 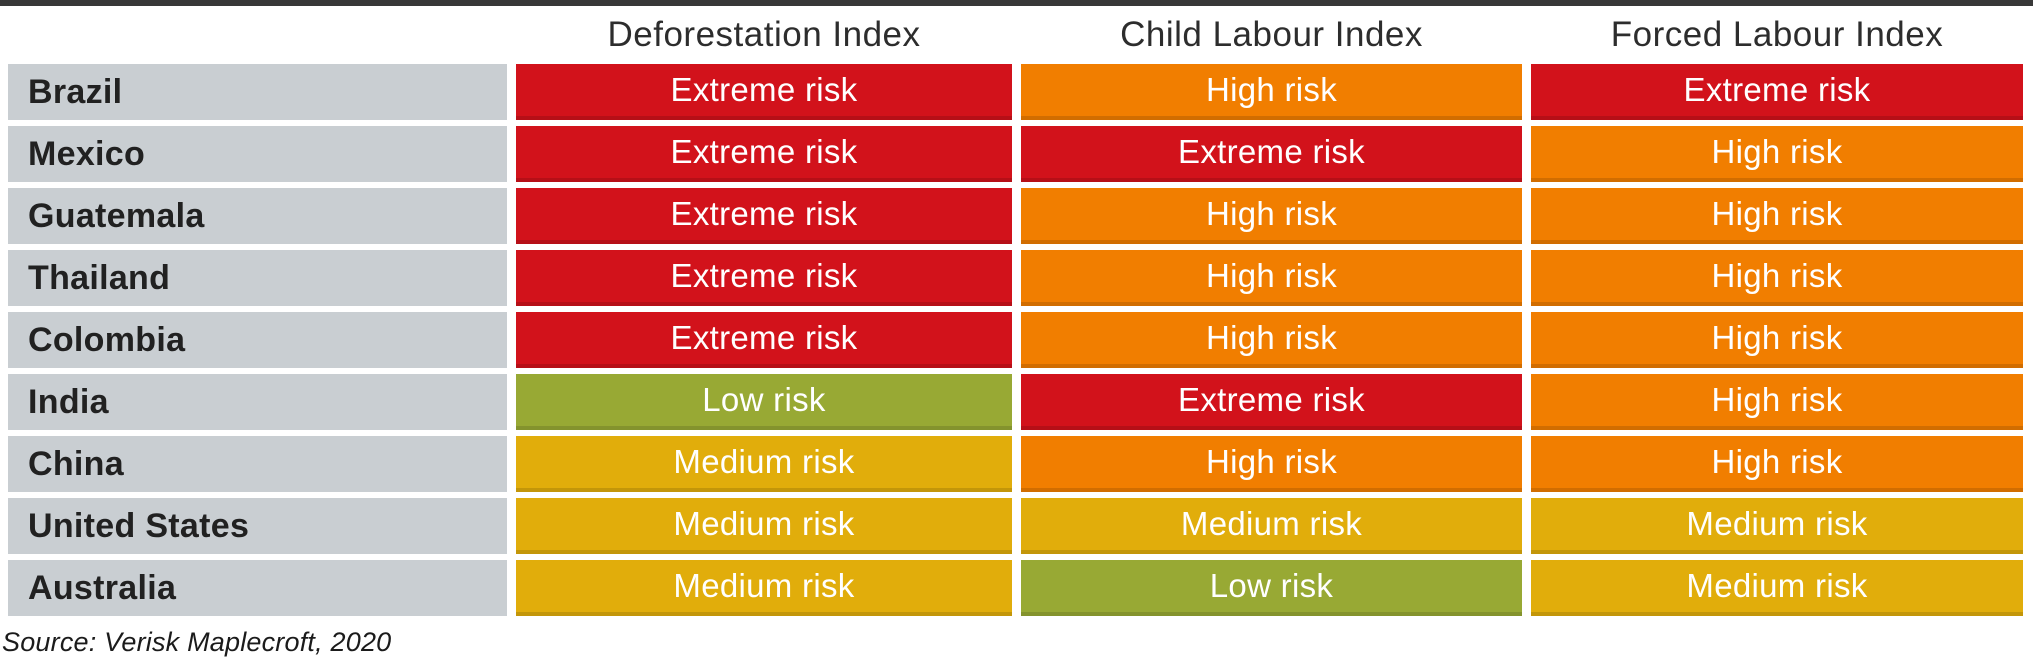 I want to click on country-label: Australia, so click(x=257, y=588).